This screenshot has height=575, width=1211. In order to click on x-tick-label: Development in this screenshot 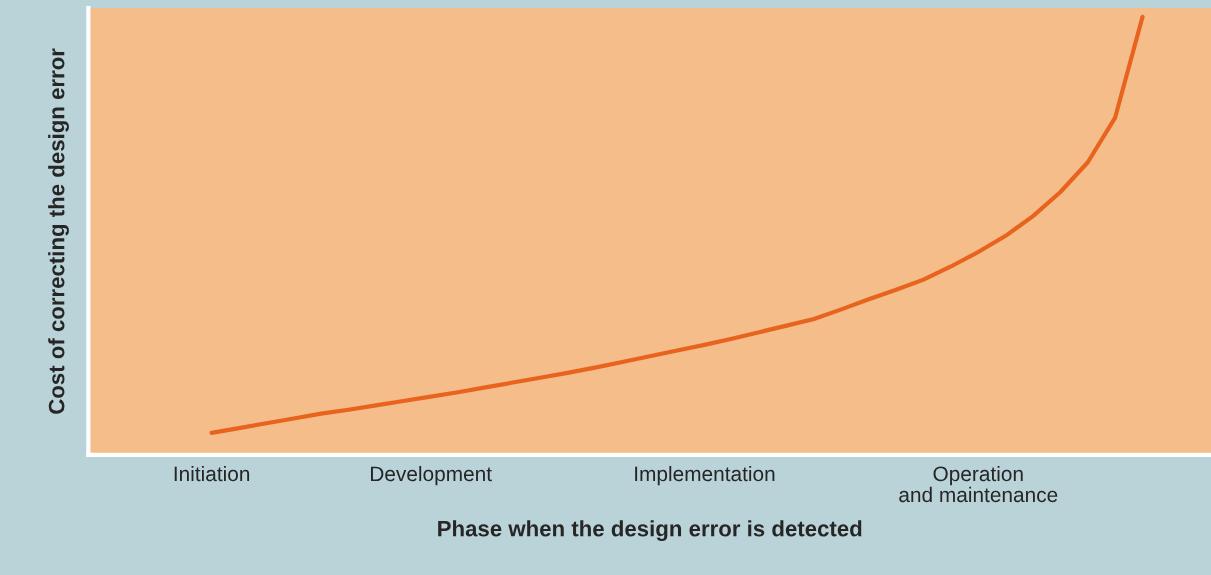, I will do `click(431, 475)`.